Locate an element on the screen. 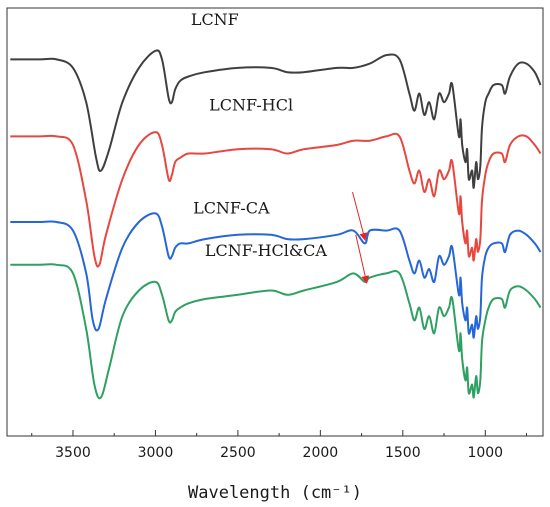 This screenshot has width=550, height=507. x-tick-label-3500: 3500 is located at coordinates (73, 453).